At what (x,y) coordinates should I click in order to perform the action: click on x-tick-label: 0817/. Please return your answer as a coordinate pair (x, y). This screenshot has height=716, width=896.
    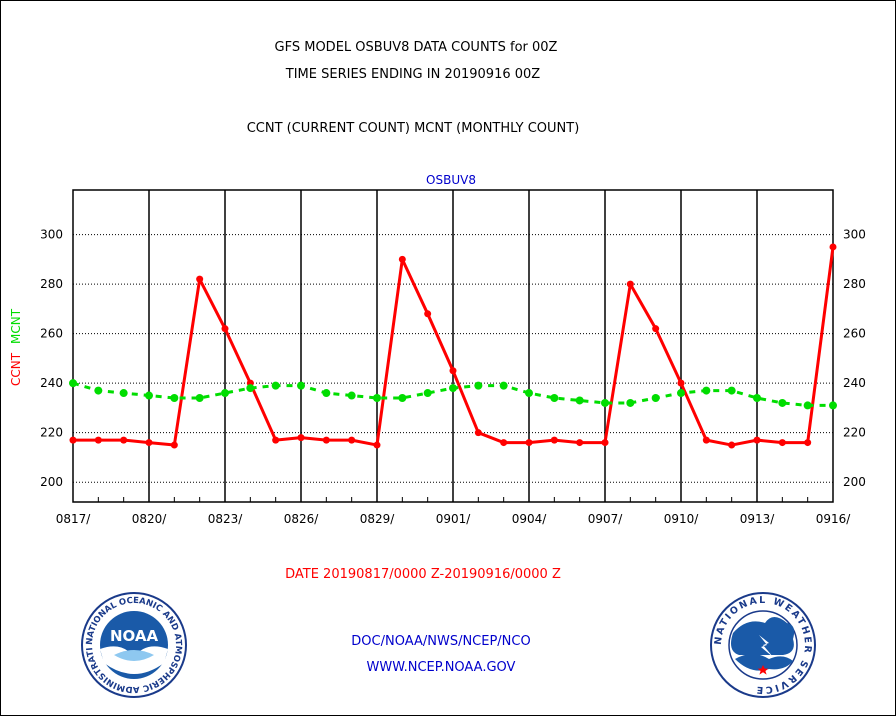
    Looking at the image, I should click on (74, 519).